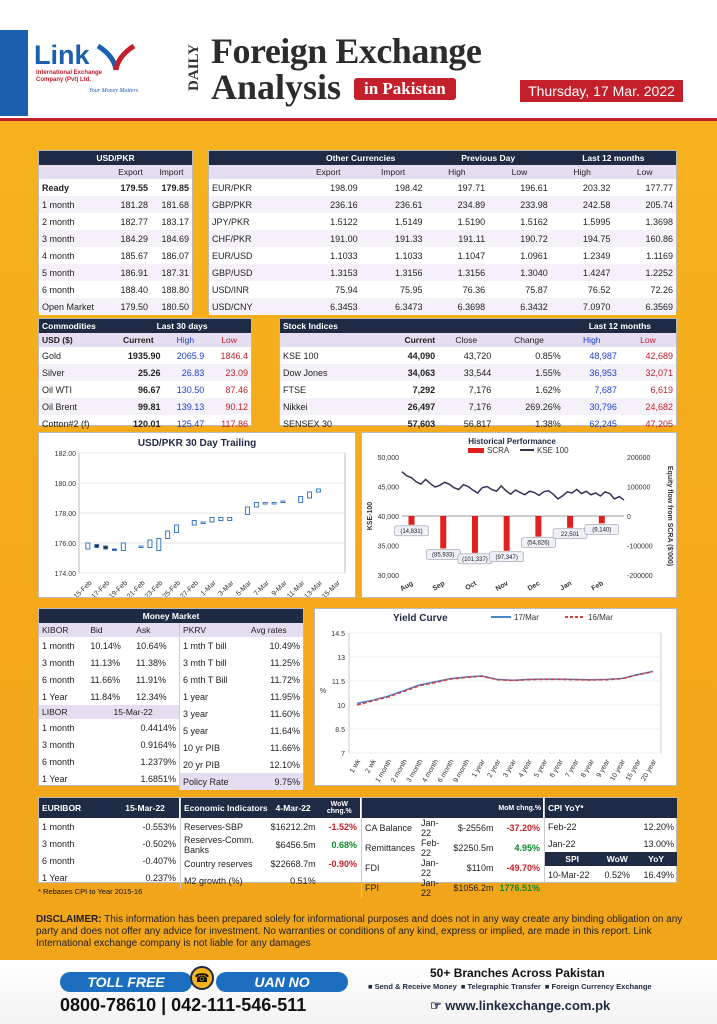 Image resolution: width=717 pixels, height=1024 pixels. What do you see at coordinates (109, 826) in the screenshot?
I see `table-row: 1 month -0.553%` at bounding box center [109, 826].